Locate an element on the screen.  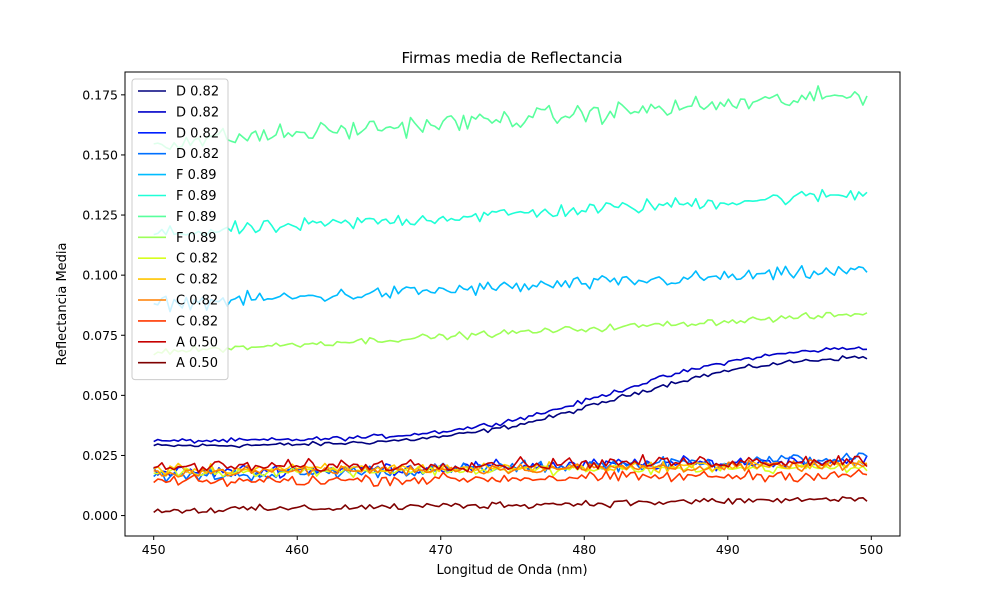
x-tick-label: 460 is located at coordinates (297, 549).